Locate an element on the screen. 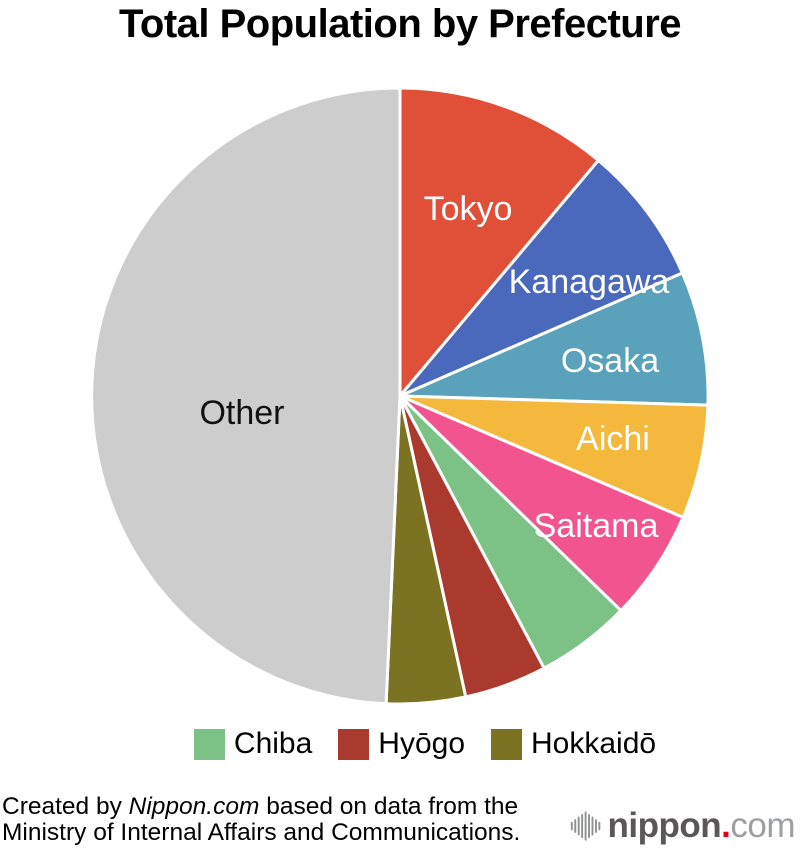 The image size is (800, 856). slice-label-kanagawa: Kanagawa is located at coordinates (589, 282).